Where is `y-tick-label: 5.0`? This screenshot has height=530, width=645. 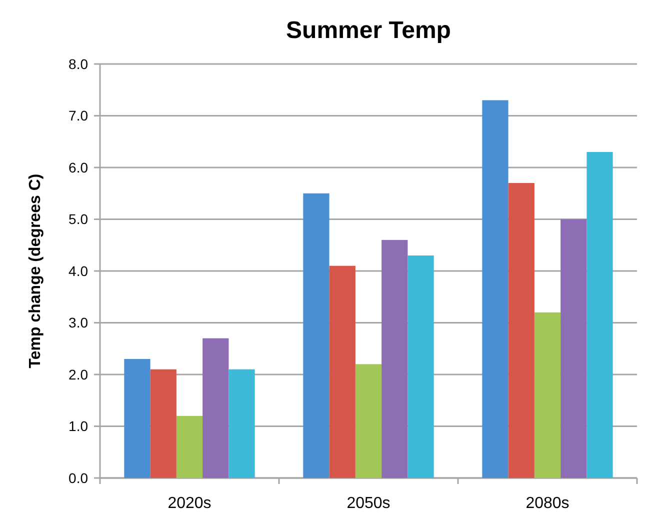
y-tick-label: 5.0 is located at coordinates (78, 219).